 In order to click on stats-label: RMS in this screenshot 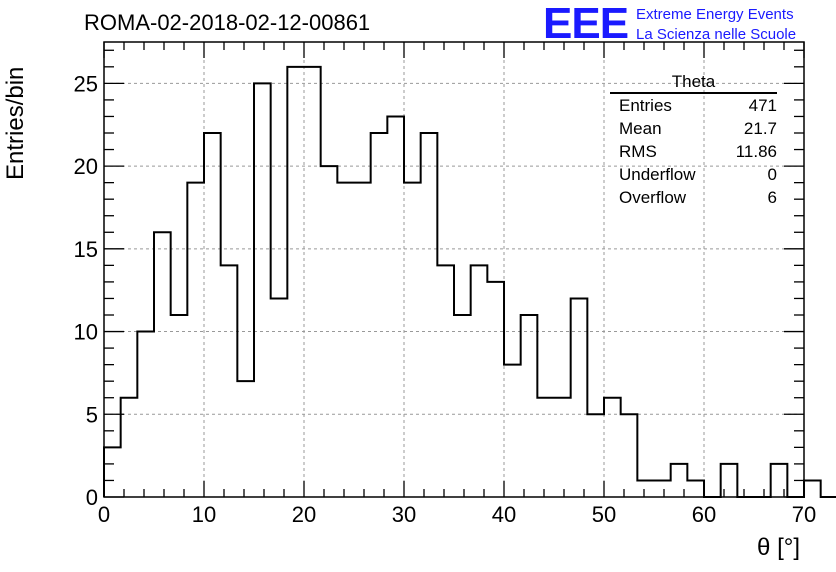, I will do `click(638, 151)`.